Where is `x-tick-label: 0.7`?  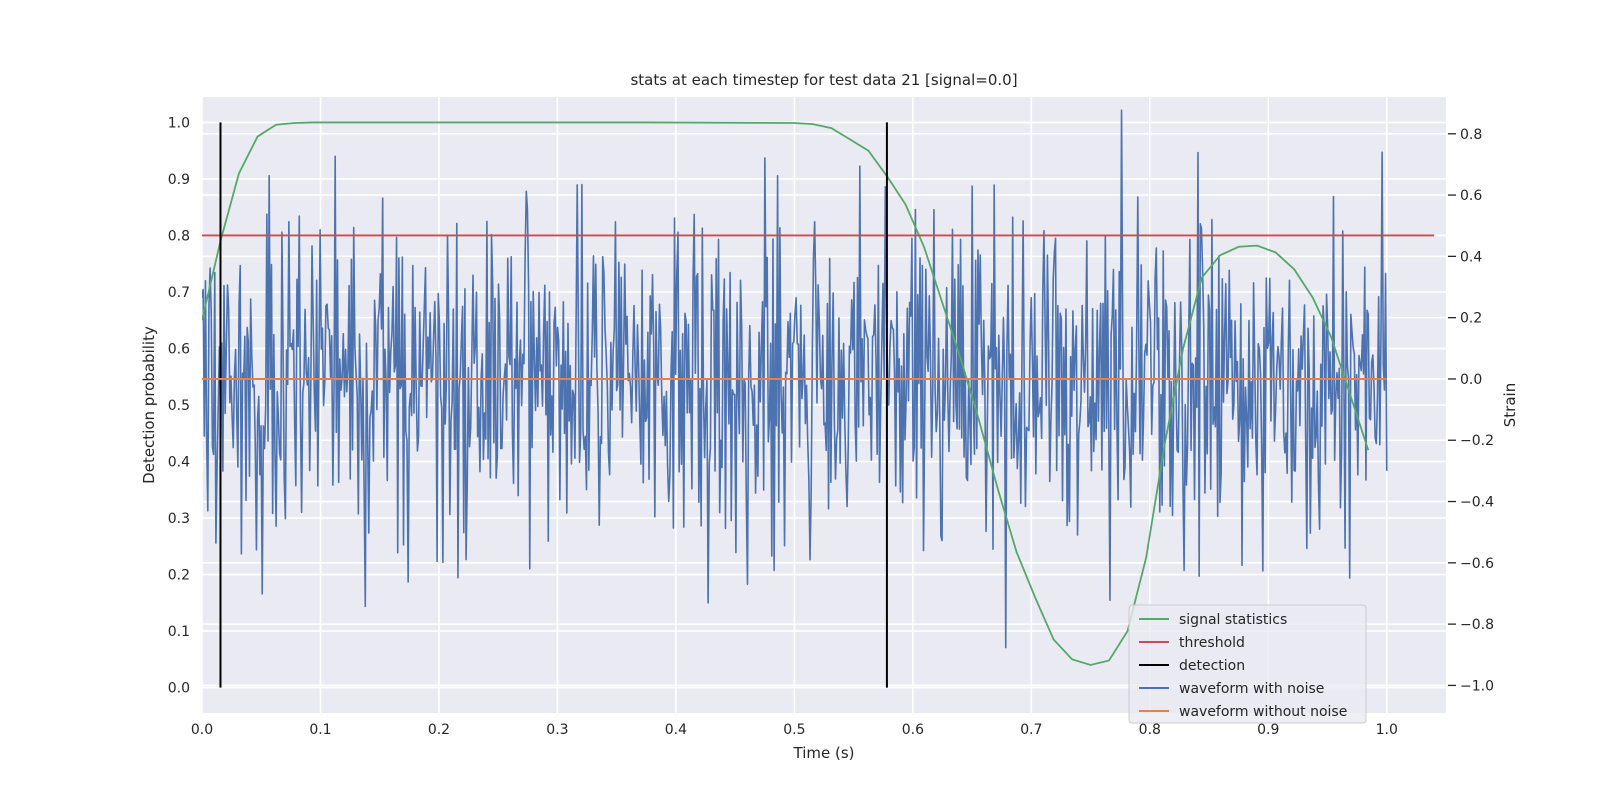 x-tick-label: 0.7 is located at coordinates (1031, 730).